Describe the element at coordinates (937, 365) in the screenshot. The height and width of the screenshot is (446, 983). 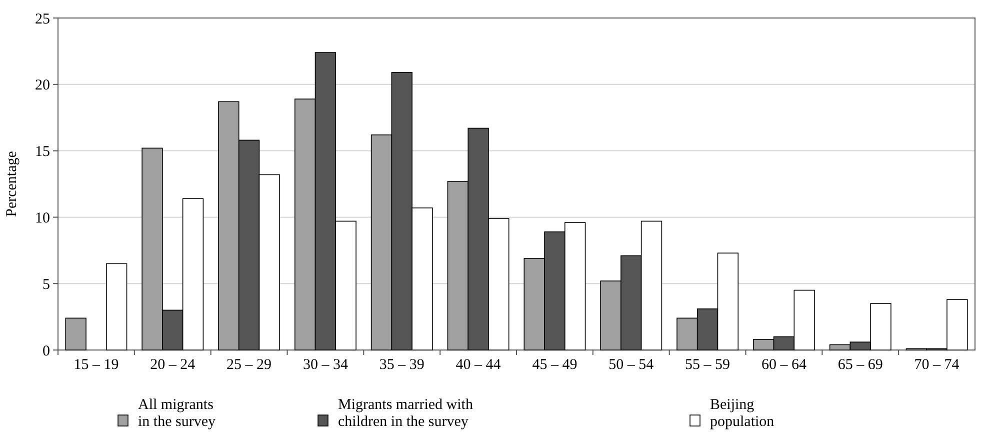
I see `x-tick-label: 70 – 74` at that location.